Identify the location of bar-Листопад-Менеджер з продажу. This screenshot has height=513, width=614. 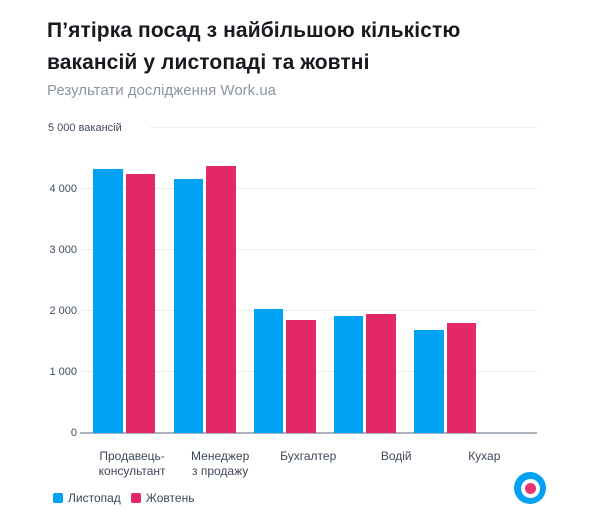
(188, 305).